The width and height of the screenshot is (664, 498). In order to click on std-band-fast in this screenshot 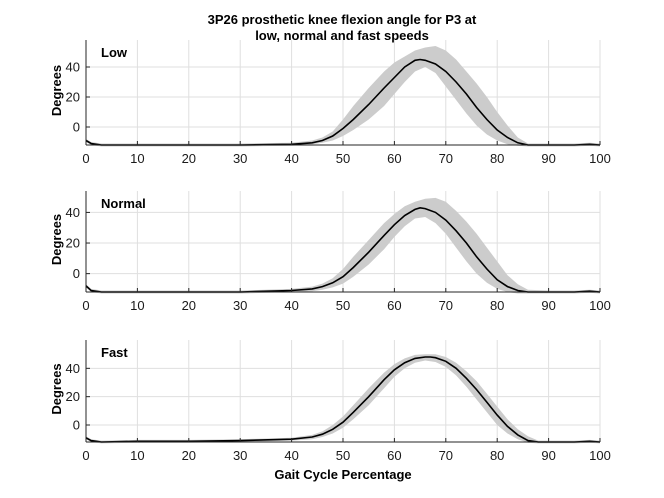, I will do `click(343, 399)`.